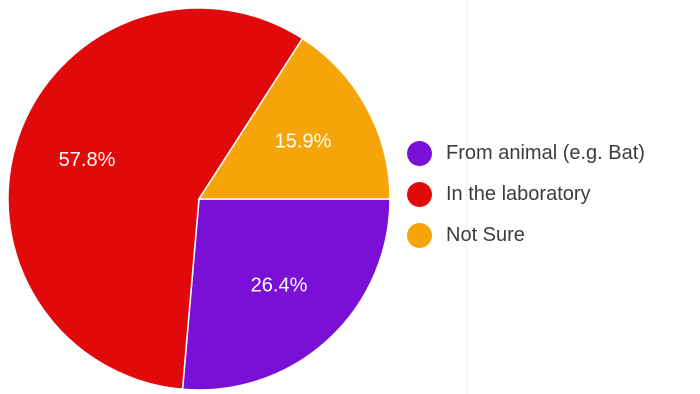  Describe the element at coordinates (419, 235) in the screenshot. I see `legend-swatch-not-sure` at that location.